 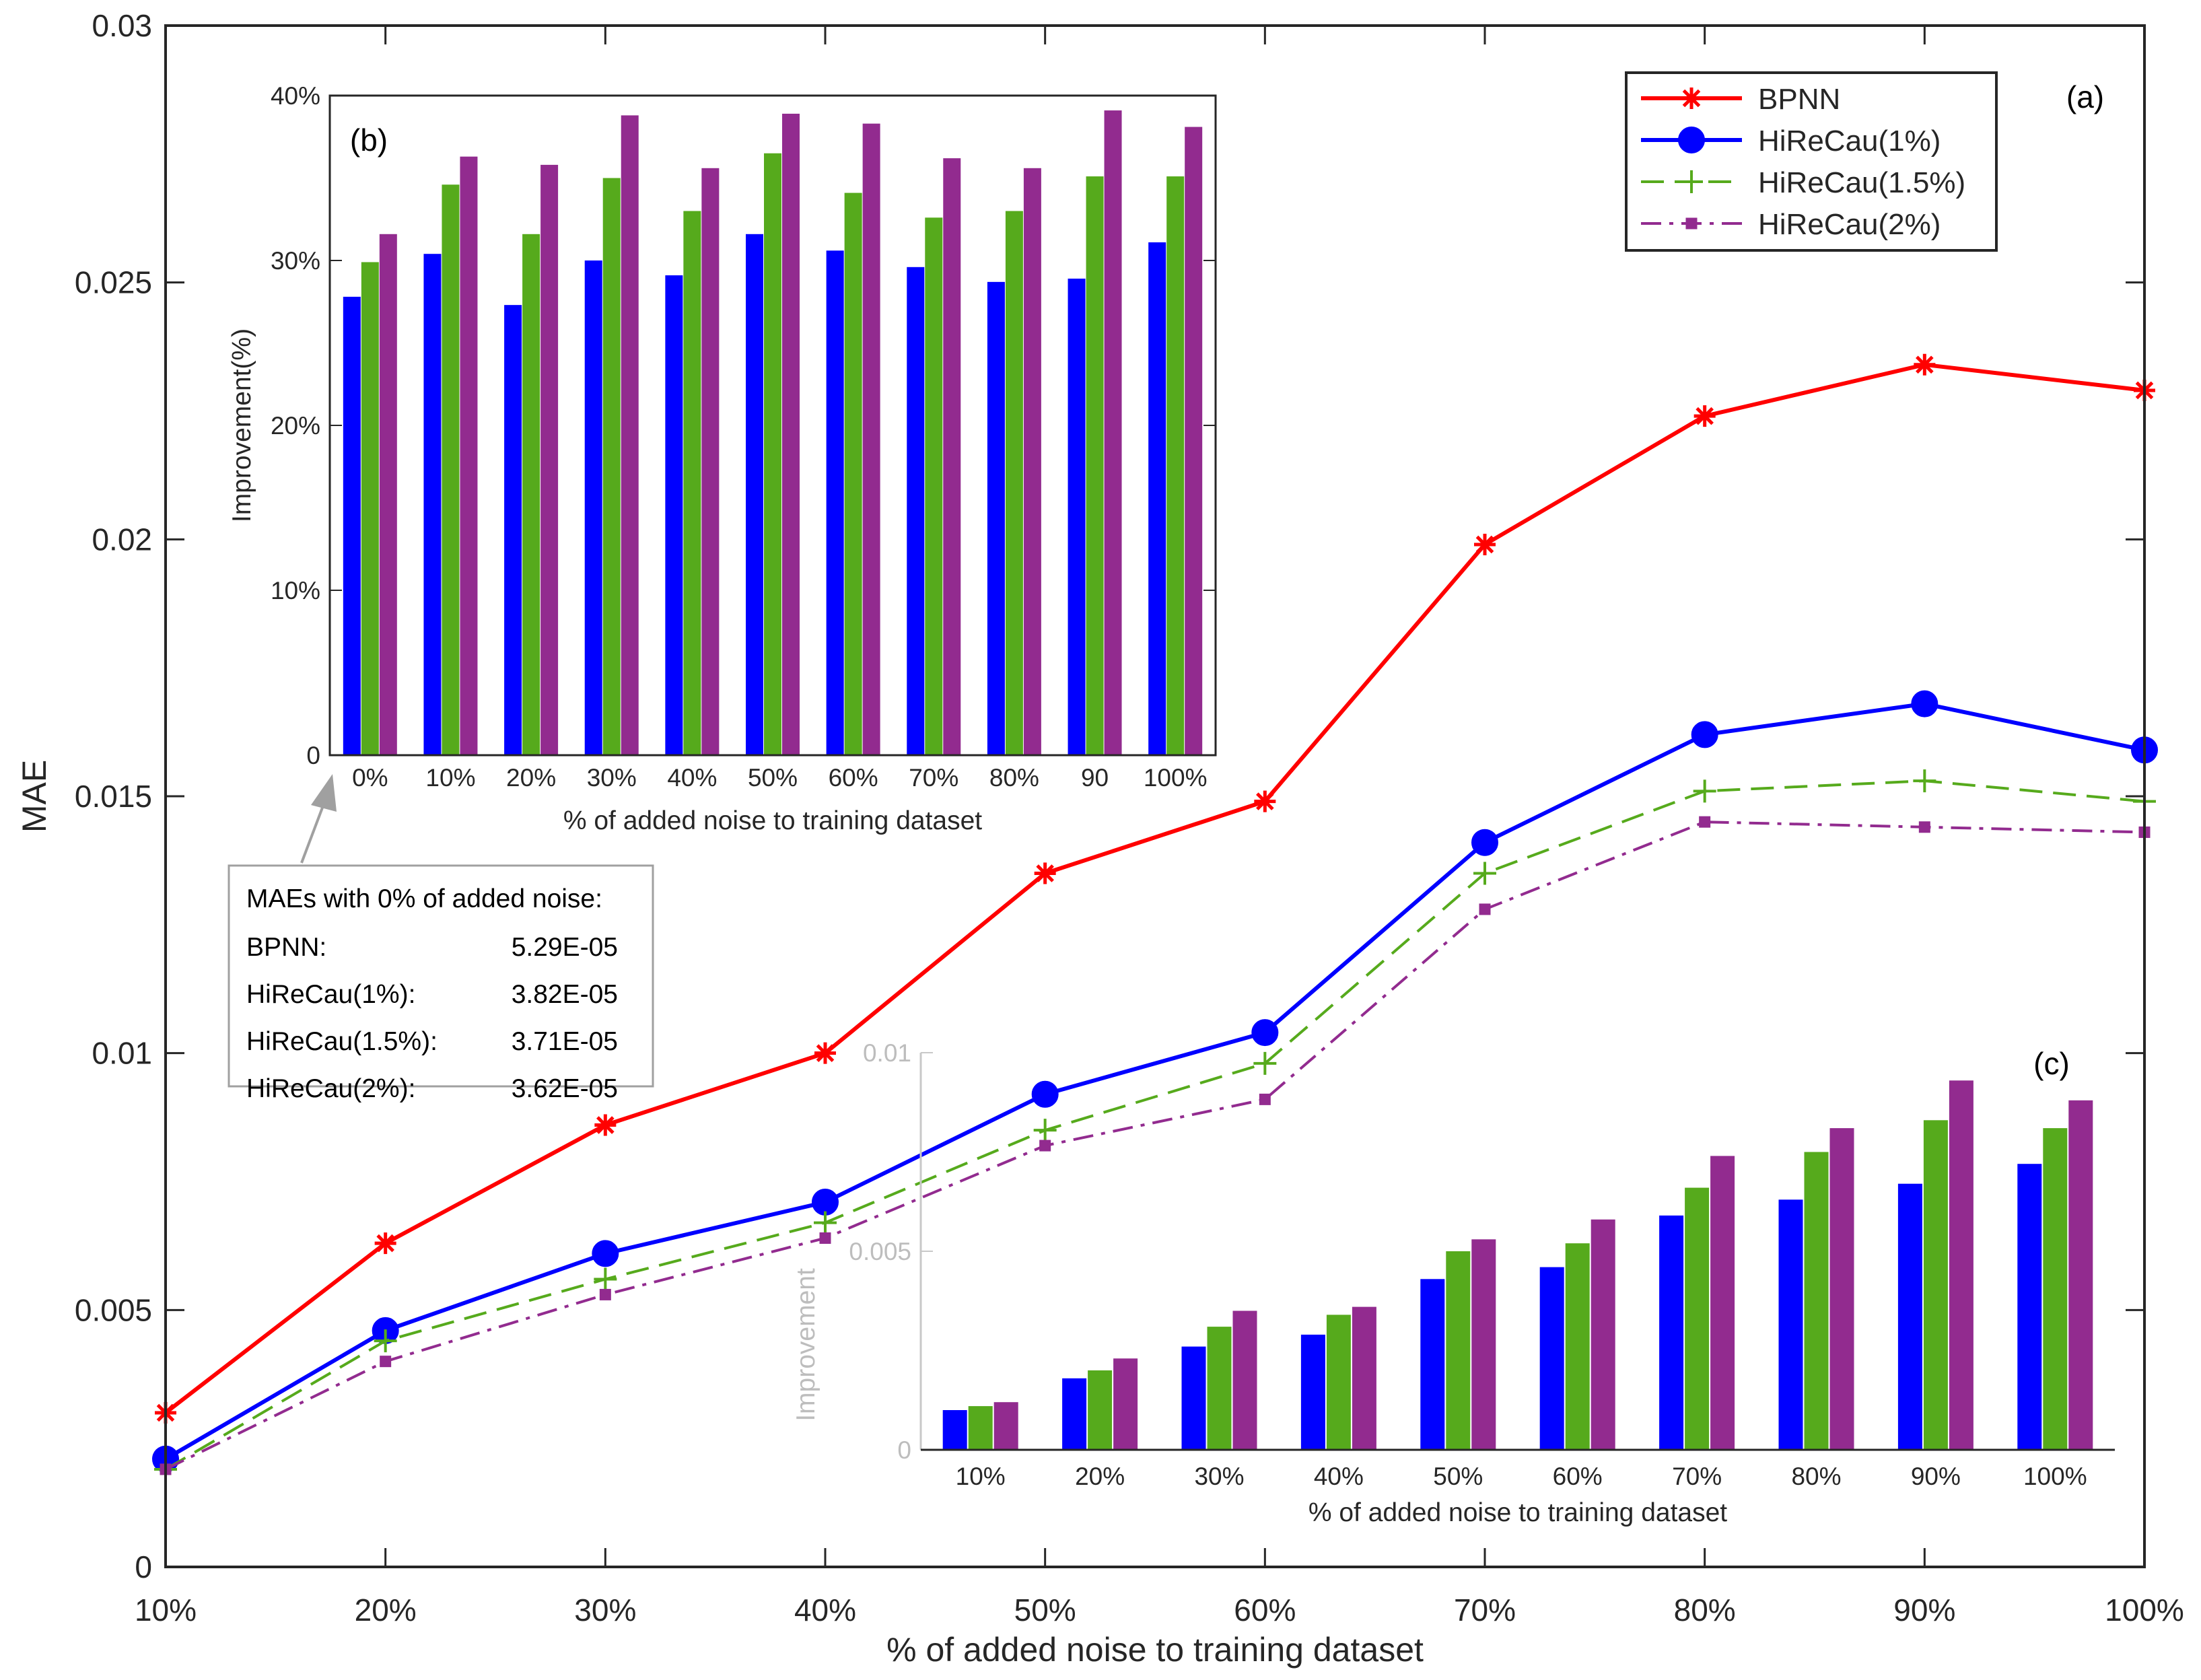 What do you see at coordinates (1014, 778) in the screenshot?
I see `bar-x-tick-label: 80%` at bounding box center [1014, 778].